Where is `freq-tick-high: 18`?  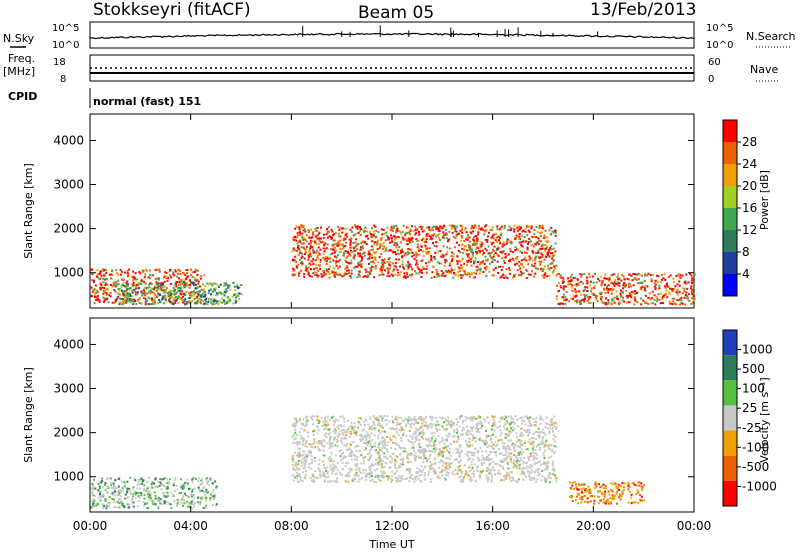
freq-tick-high: 18 is located at coordinates (59, 62).